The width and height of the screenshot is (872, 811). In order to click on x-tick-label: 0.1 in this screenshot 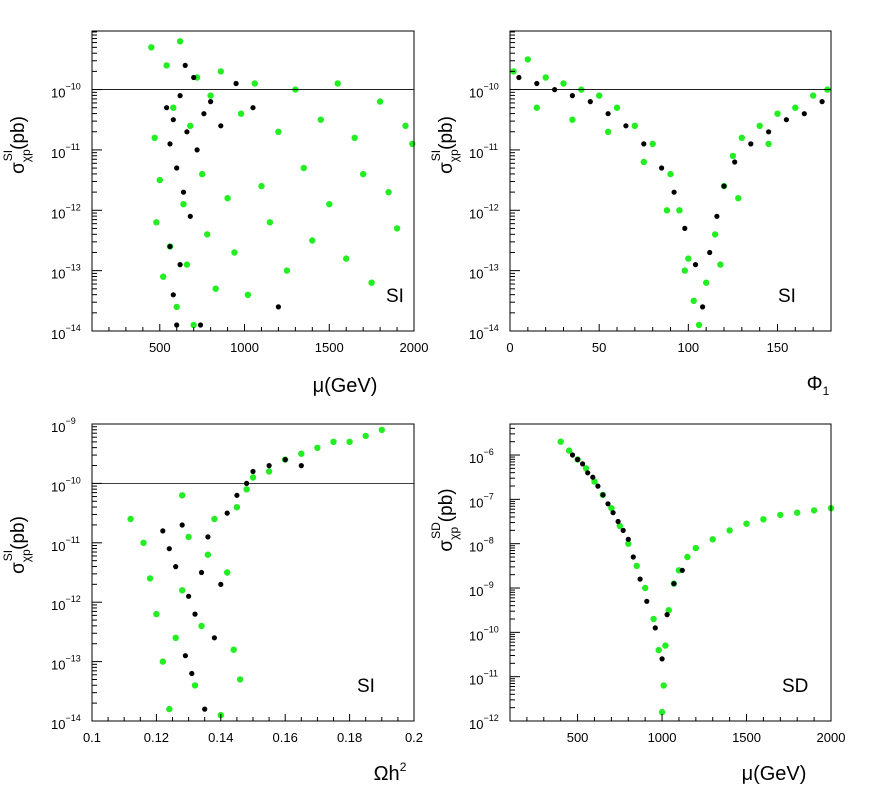, I will do `click(92, 737)`.